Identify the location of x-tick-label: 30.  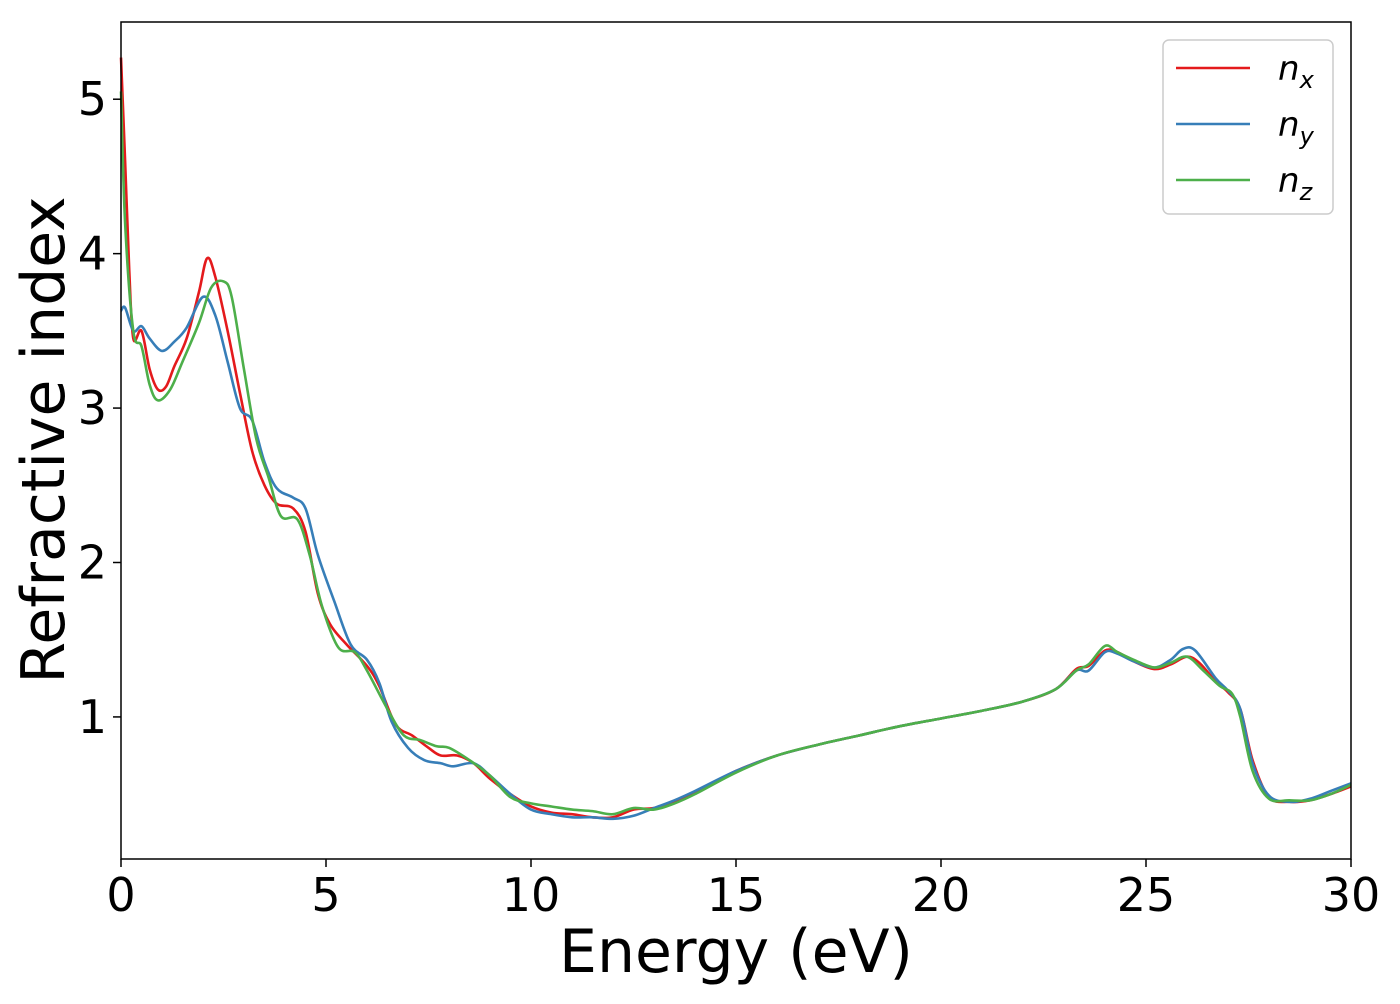
(1351, 895).